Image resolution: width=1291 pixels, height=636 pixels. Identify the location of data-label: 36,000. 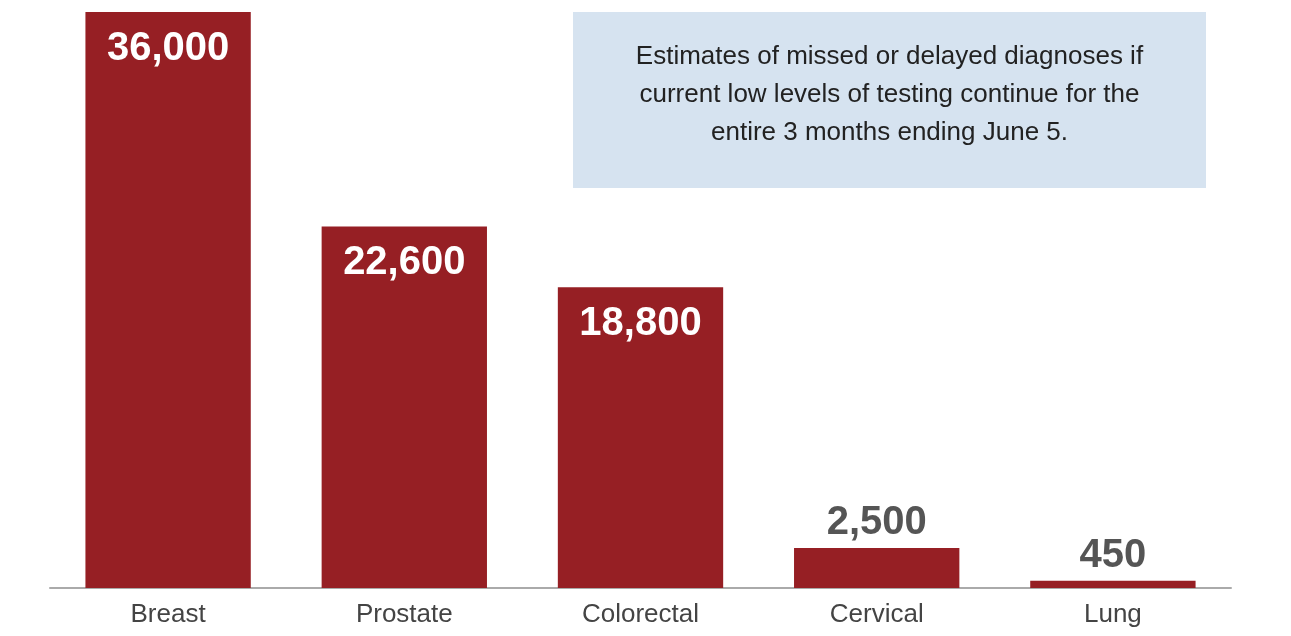
(168, 46).